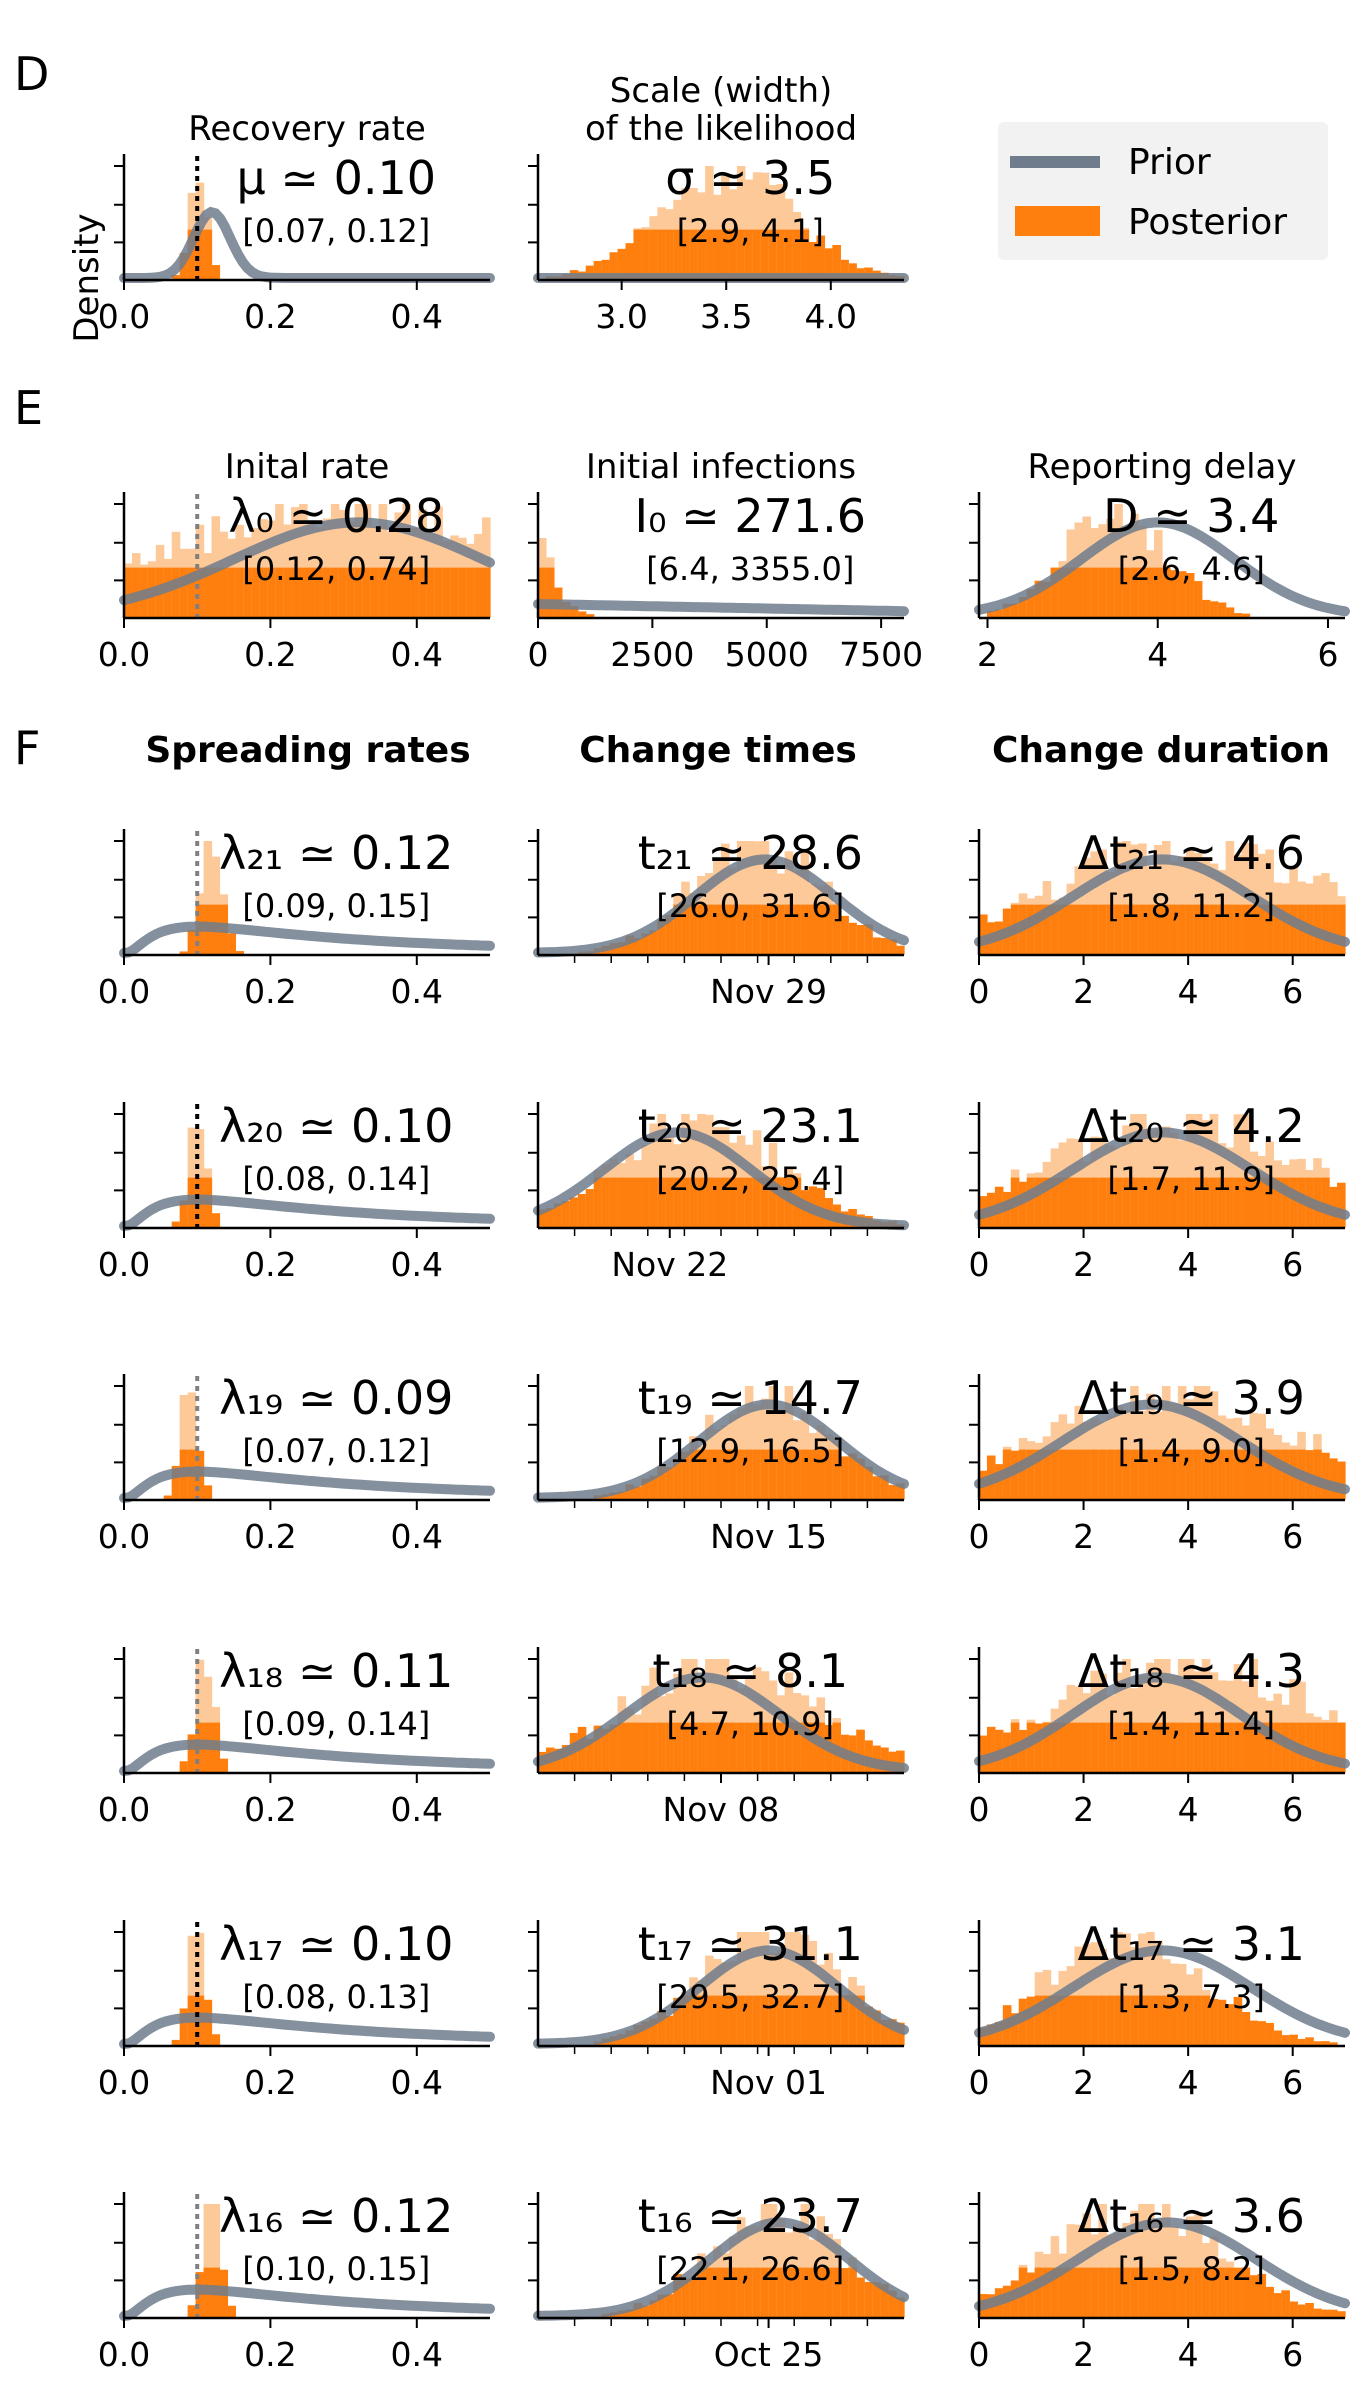  Describe the element at coordinates (750, 2216) in the screenshot. I see `estimate-label: t₁₆ ≃ 23.7` at that location.